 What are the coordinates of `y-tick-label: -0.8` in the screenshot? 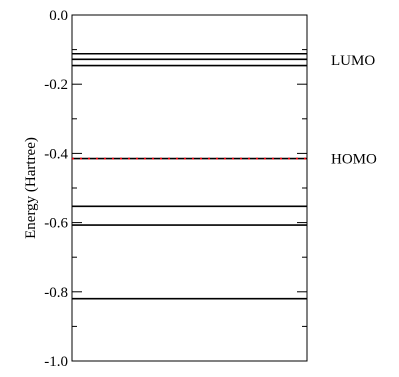 It's located at (56, 293).